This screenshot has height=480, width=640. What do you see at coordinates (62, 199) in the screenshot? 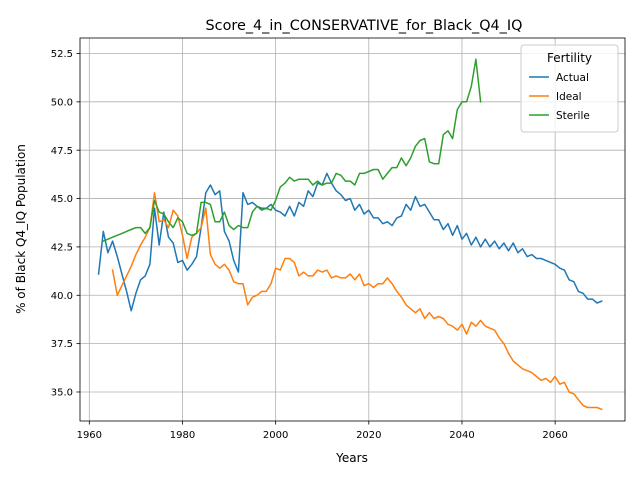
I see `y-tick-label: 45.0` at bounding box center [62, 199].